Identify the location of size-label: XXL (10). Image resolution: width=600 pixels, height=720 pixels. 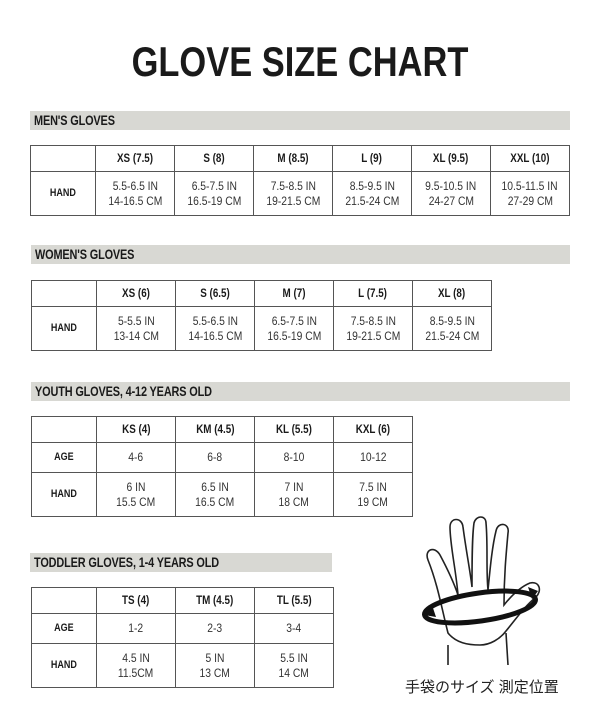
(530, 158).